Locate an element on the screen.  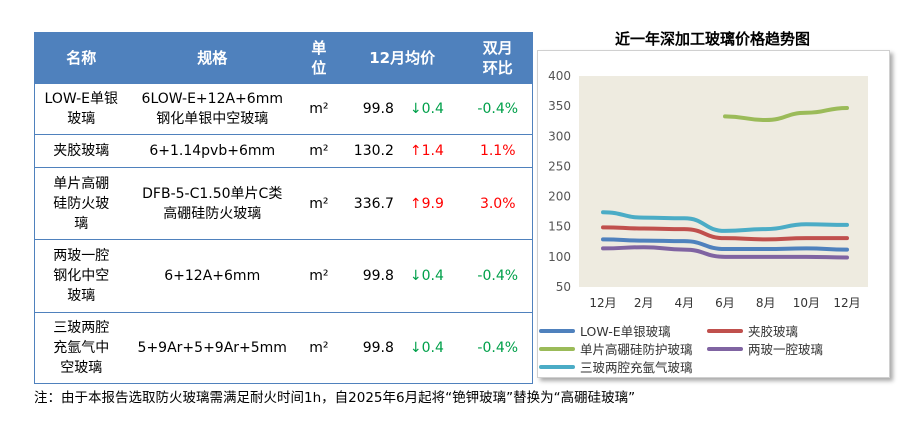
cell-name: 夹胶玻璃 is located at coordinates (81, 151).